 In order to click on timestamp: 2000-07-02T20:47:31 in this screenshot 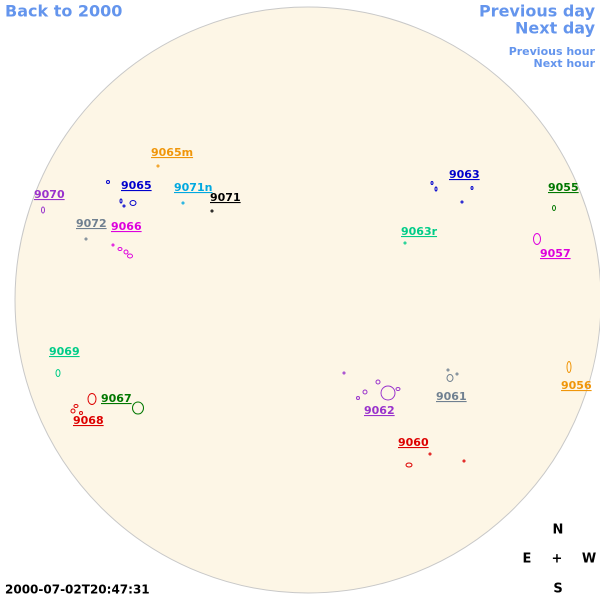, I will do `click(77, 590)`.